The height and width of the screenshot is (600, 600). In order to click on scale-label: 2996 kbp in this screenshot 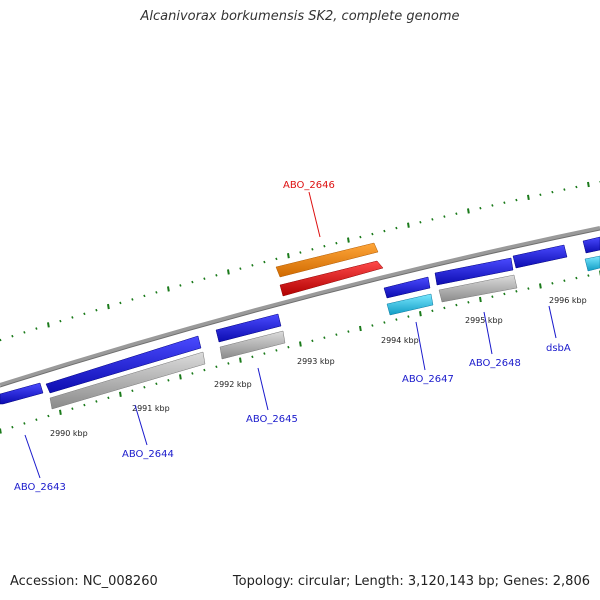, I will do `click(568, 300)`.